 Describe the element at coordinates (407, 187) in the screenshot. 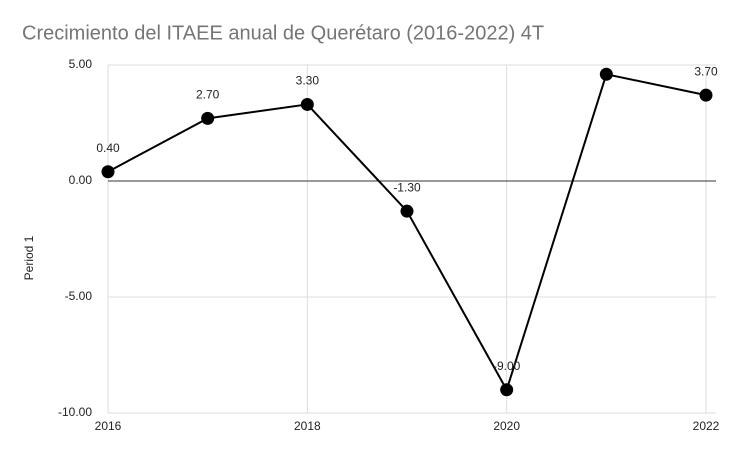

I see `data-label: -1.30` at that location.